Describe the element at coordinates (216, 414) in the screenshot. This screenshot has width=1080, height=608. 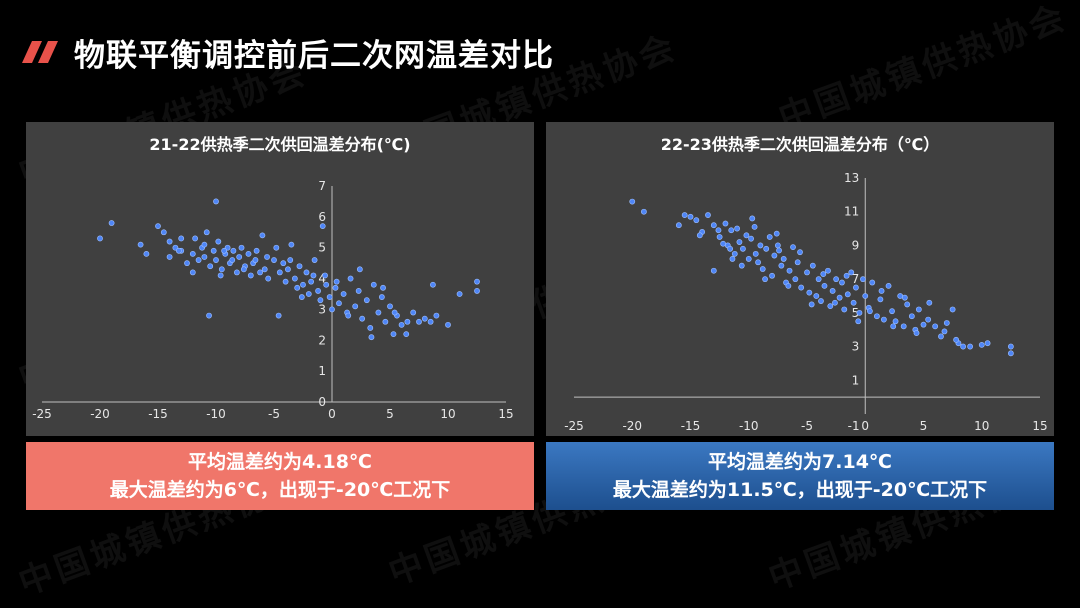
I see `x-tick-label: -10` at that location.